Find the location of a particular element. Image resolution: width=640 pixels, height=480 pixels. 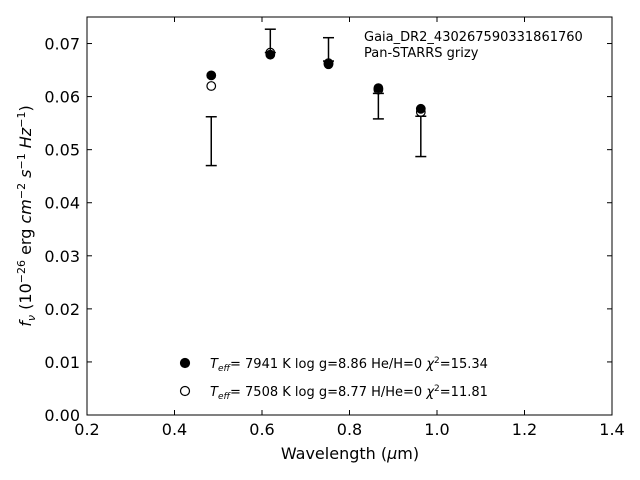

y-tick-label: 0.00 is located at coordinates (62, 415).